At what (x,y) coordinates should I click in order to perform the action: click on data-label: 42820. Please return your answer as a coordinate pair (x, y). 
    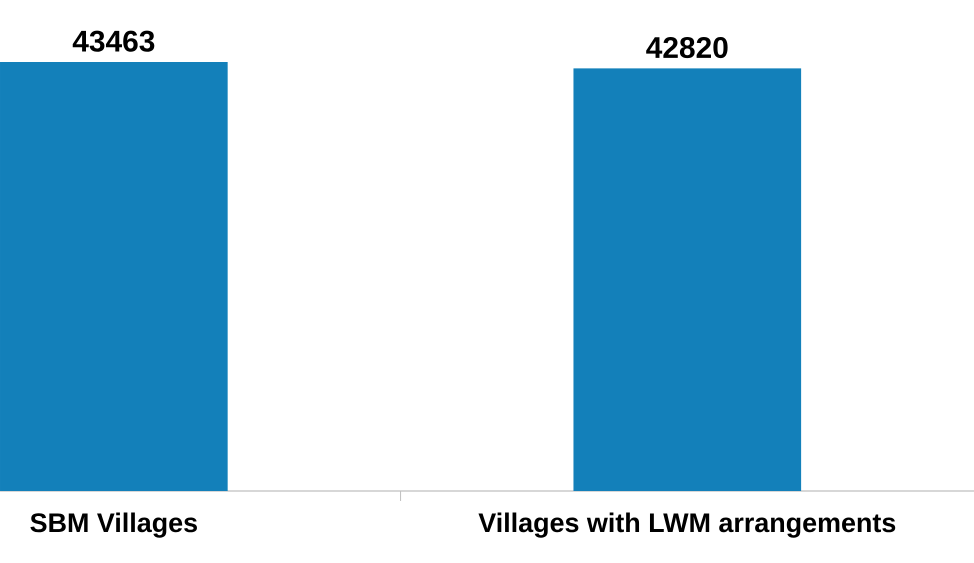
    Looking at the image, I should click on (687, 47).